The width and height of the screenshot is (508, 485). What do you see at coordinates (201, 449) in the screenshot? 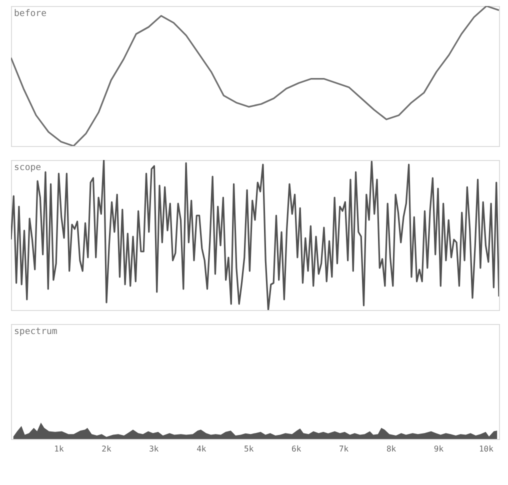
I see `x-tick-label: 4k` at bounding box center [201, 449].